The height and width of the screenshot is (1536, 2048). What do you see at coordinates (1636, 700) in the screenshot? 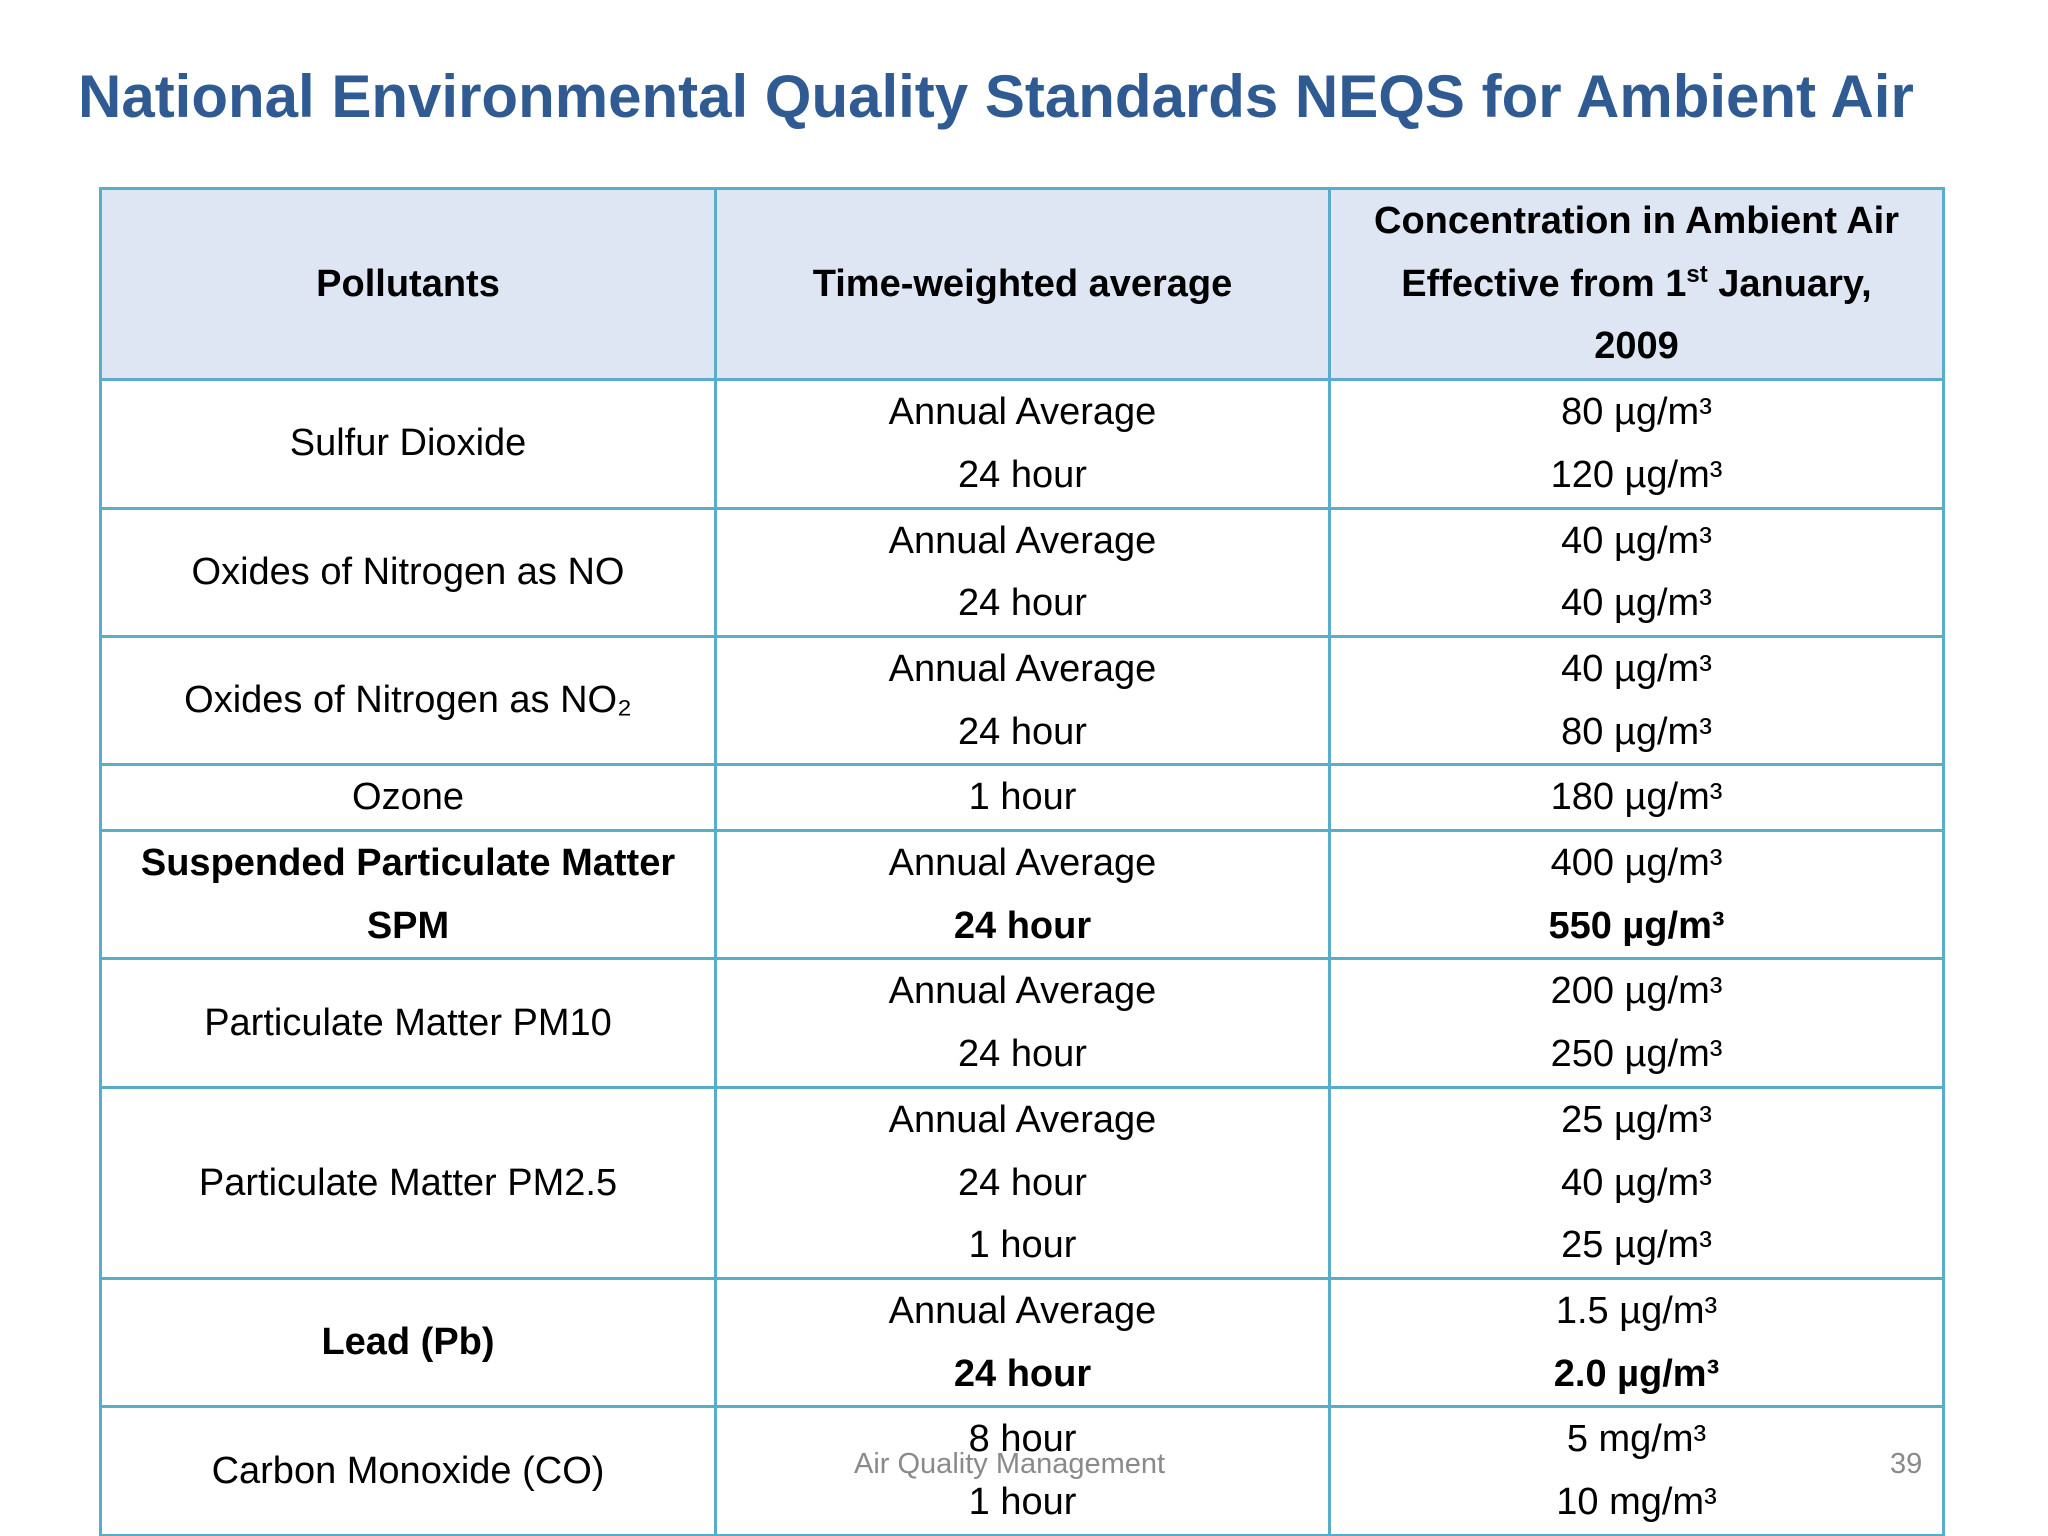
I see `concentration-cell: 40 µg/m³ 80 µg/m³` at bounding box center [1636, 700].